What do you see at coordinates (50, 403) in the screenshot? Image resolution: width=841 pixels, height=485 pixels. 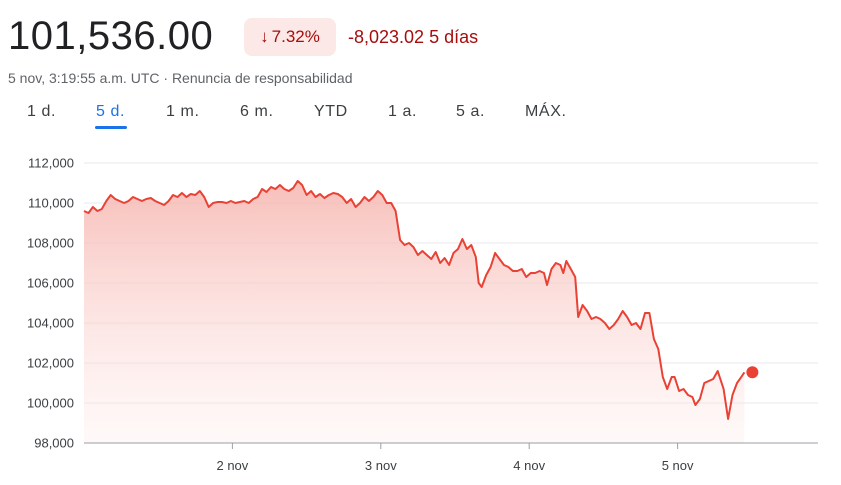 I see `y-tick-label: 100,000` at bounding box center [50, 403].